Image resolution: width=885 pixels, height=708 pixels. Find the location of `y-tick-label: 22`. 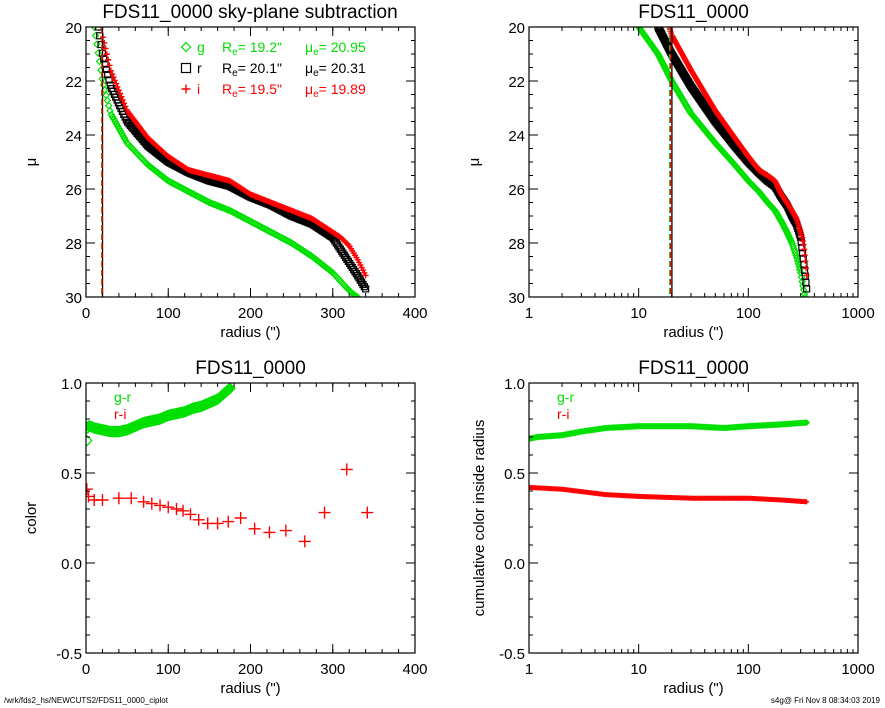

y-tick-label: 22 is located at coordinates (73, 82).